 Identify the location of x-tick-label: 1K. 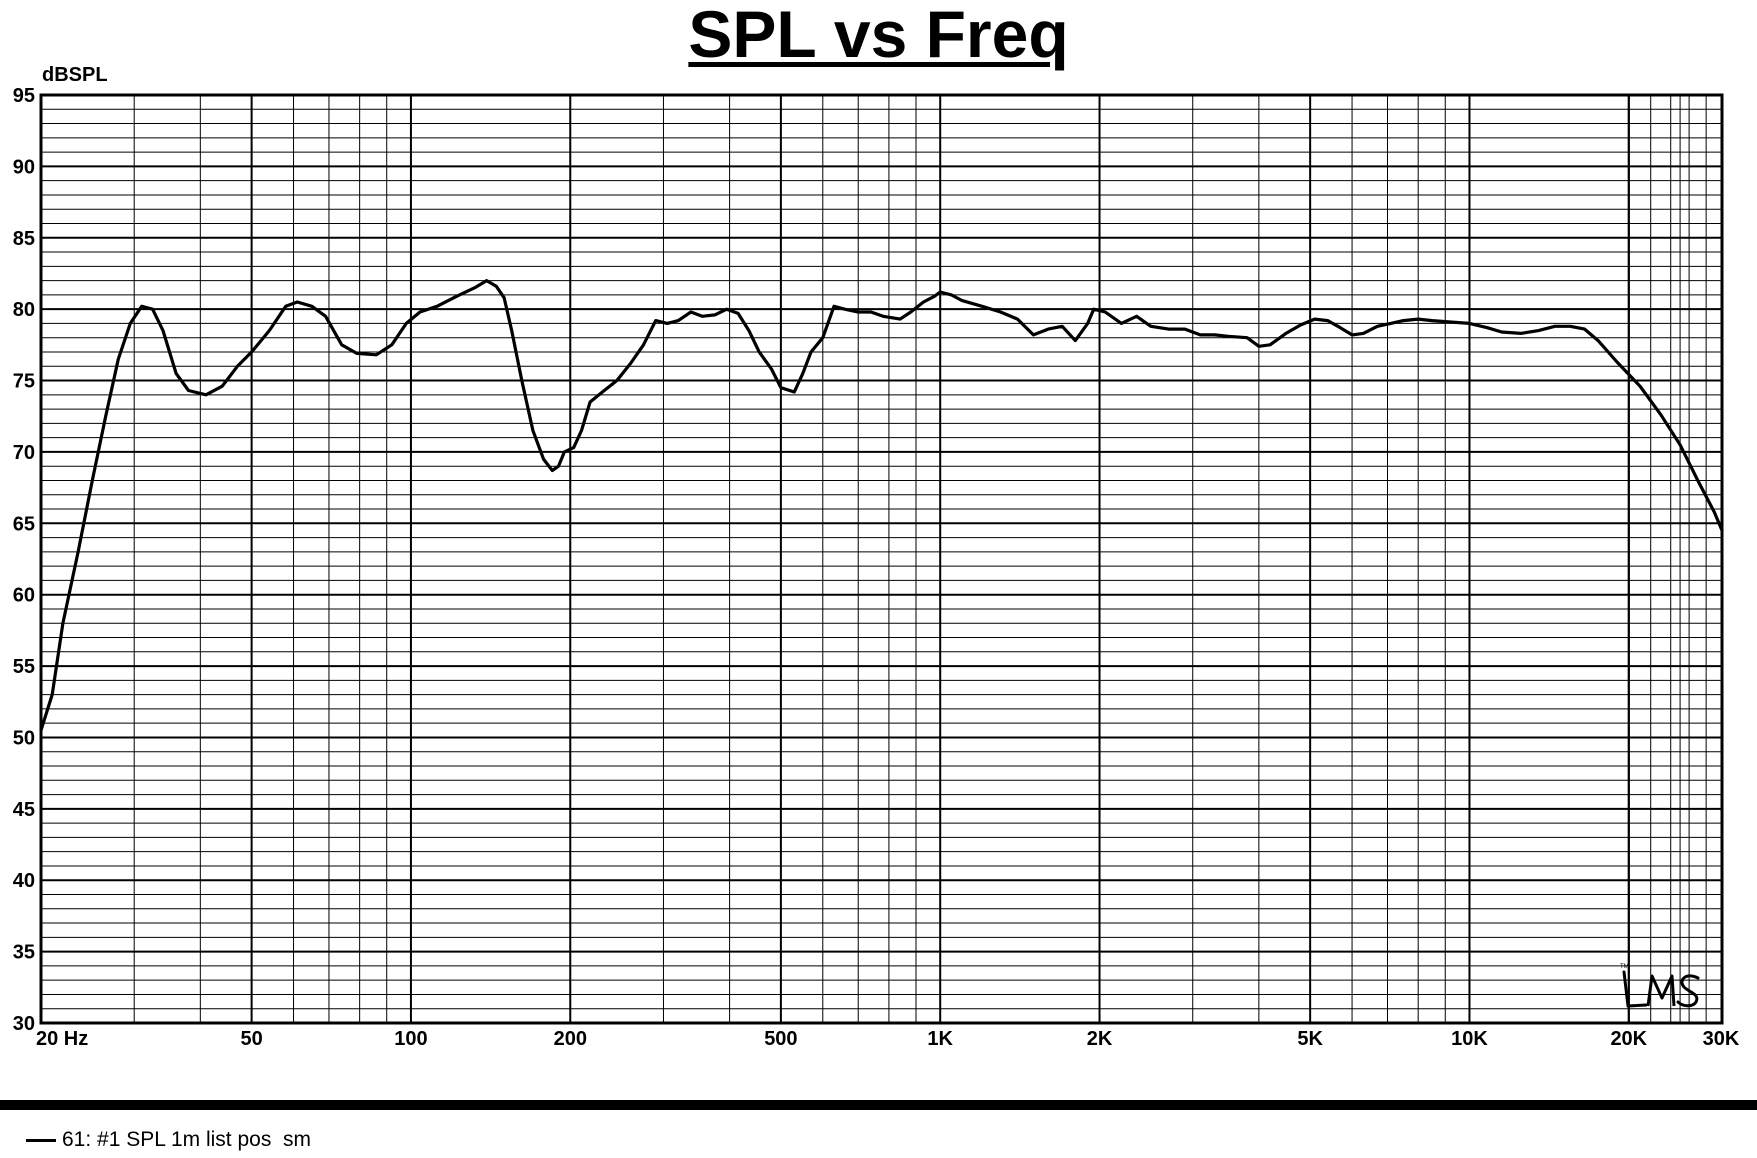
(940, 1039).